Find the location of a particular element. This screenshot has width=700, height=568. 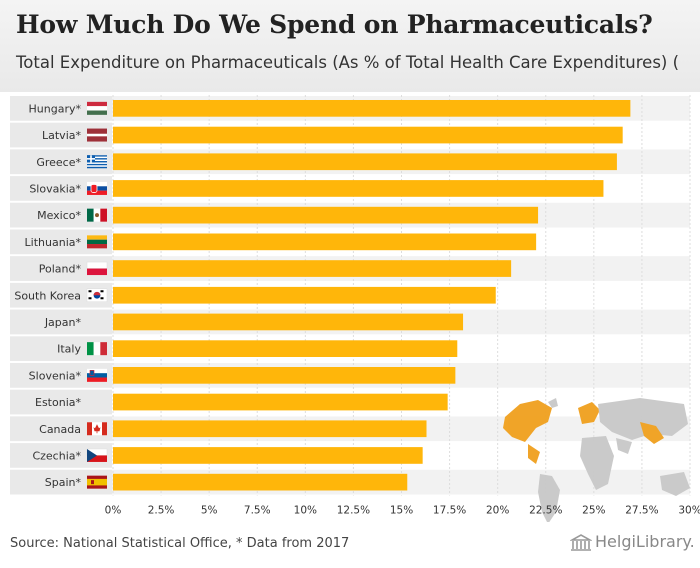

x-tick-label: 0% is located at coordinates (113, 511).